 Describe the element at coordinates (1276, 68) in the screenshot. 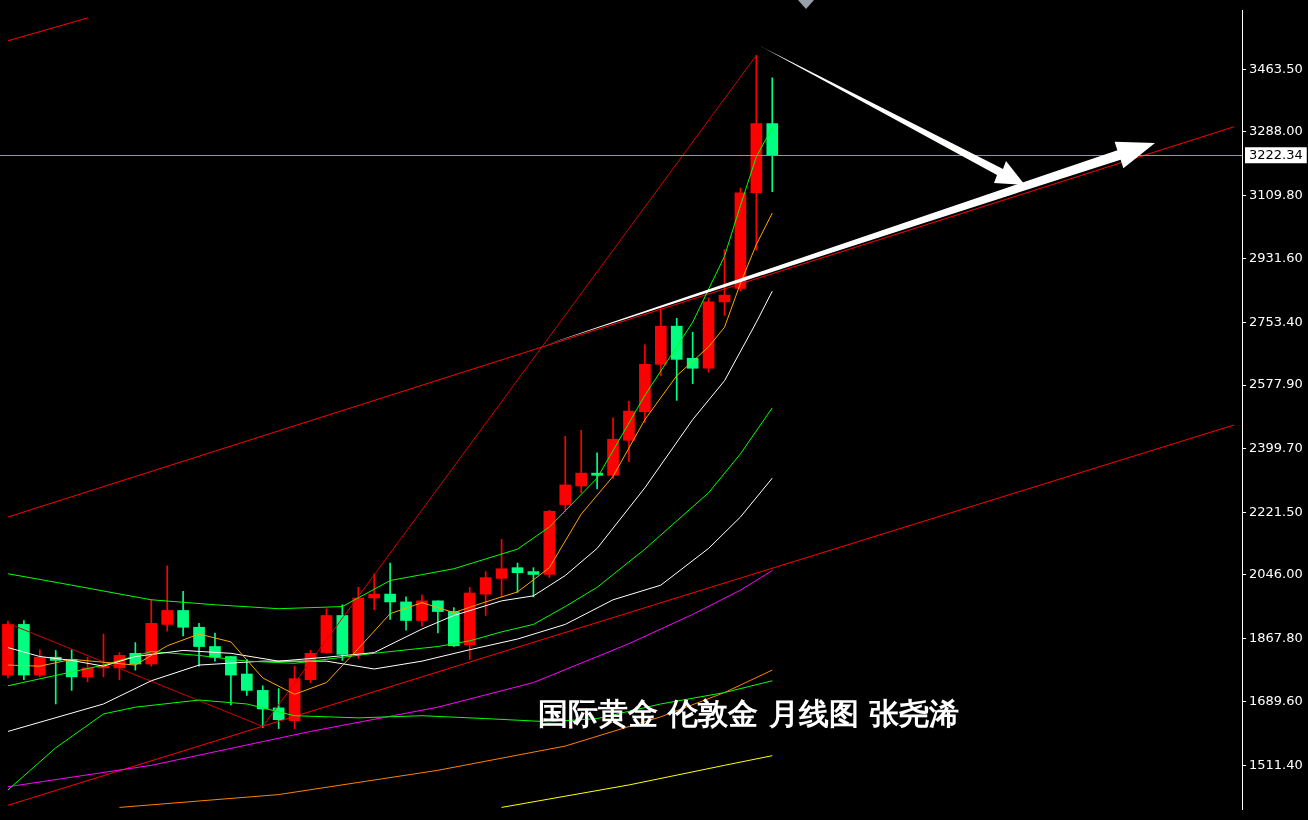

I see `y-tick-label: 3463.50` at that location.